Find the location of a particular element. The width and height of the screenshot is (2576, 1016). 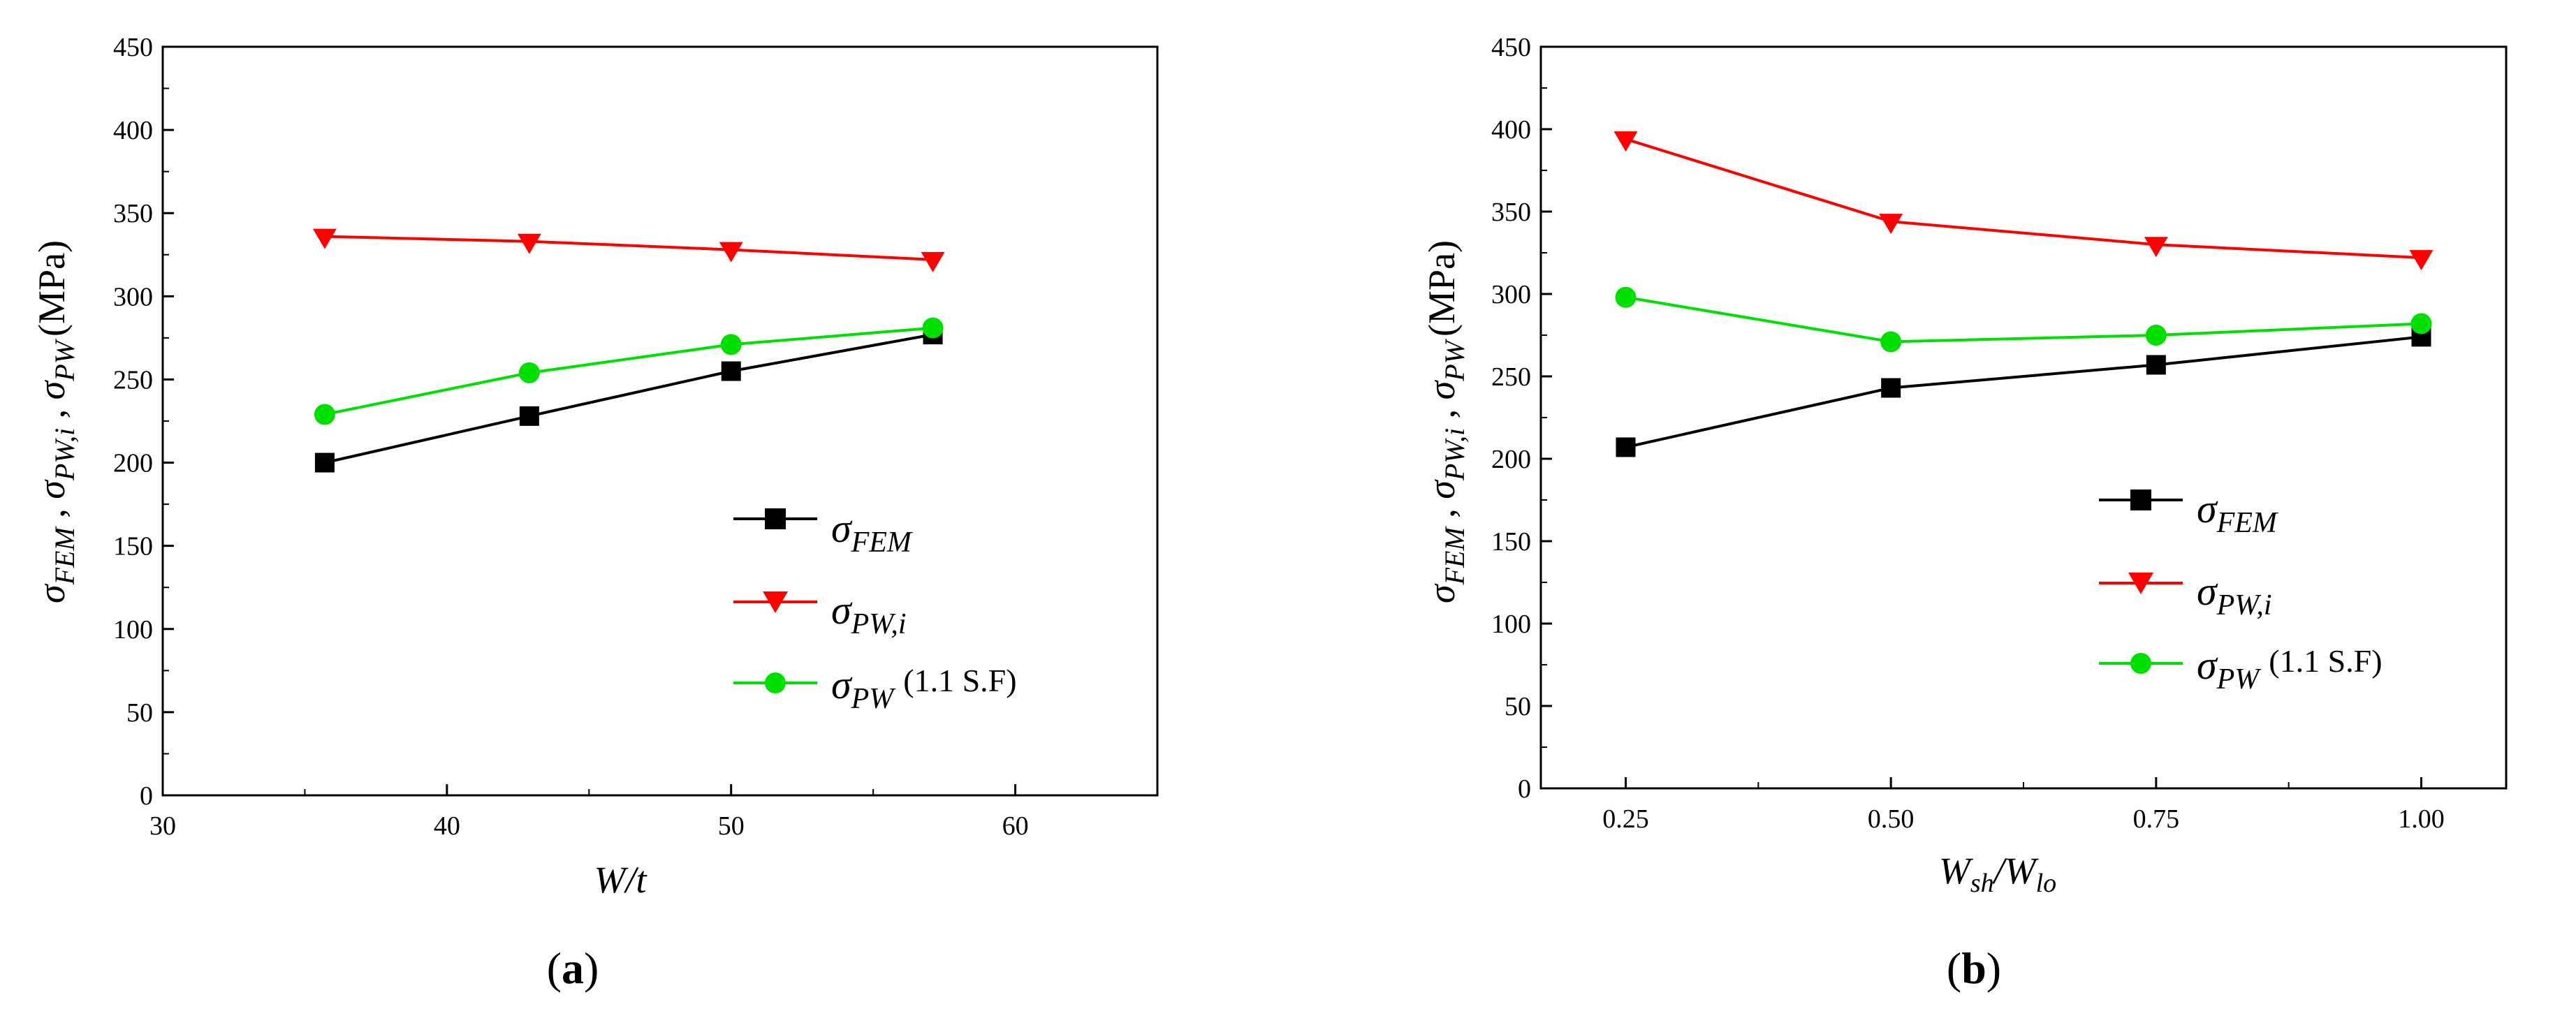

caption-letter: a is located at coordinates (573, 968).